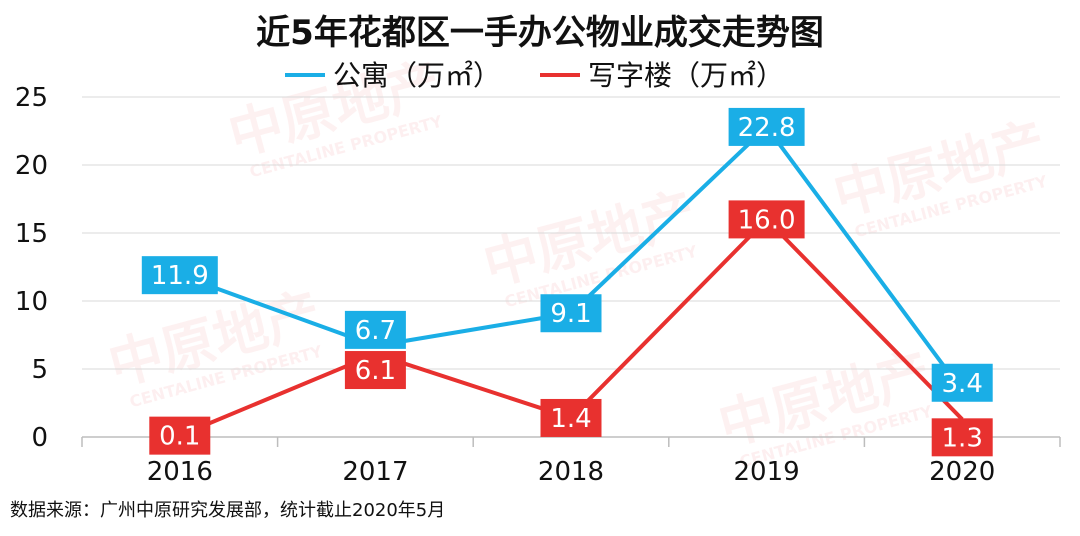  Describe the element at coordinates (962, 472) in the screenshot. I see `x-tick-label: 2020` at that location.